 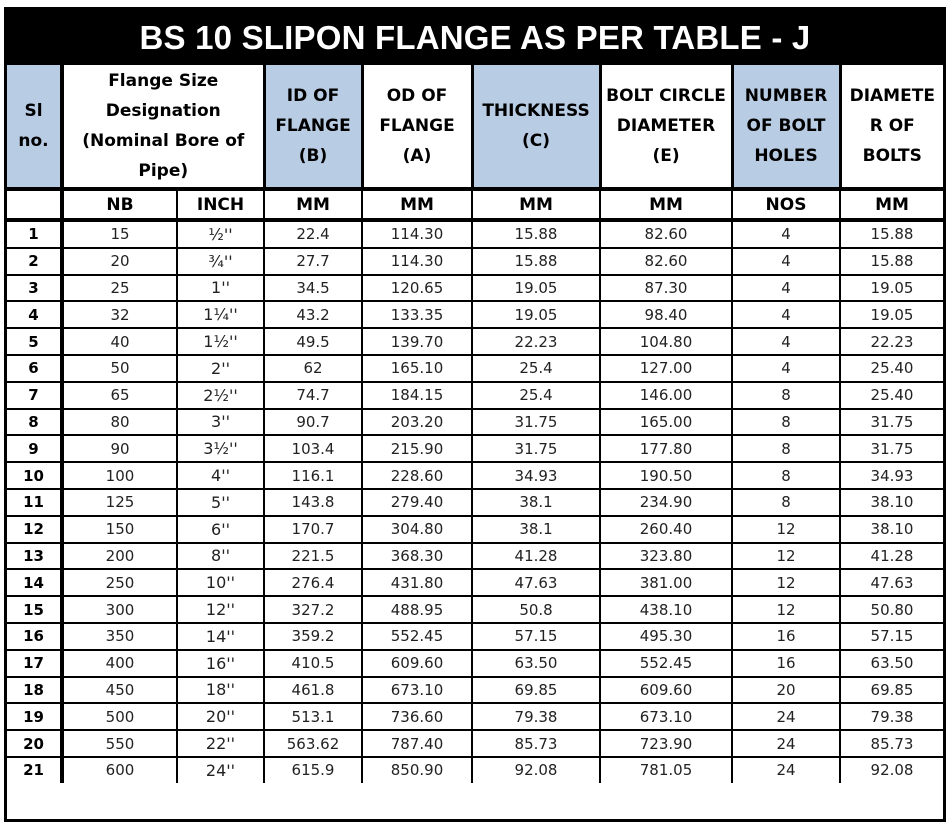 I want to click on cell-sl-no: 16, so click(x=35, y=636).